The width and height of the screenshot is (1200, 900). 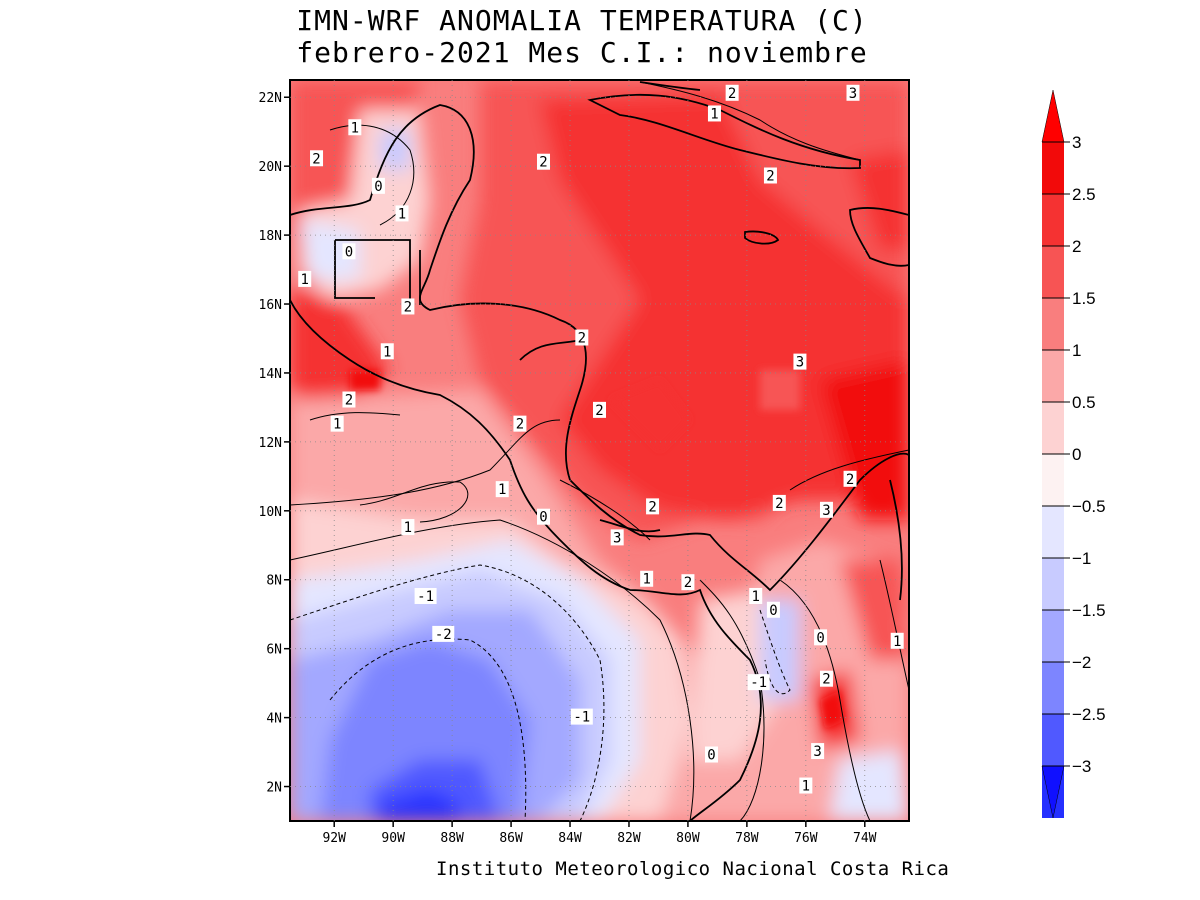 What do you see at coordinates (334, 838) in the screenshot?
I see `lon-tick-label: 92W` at bounding box center [334, 838].